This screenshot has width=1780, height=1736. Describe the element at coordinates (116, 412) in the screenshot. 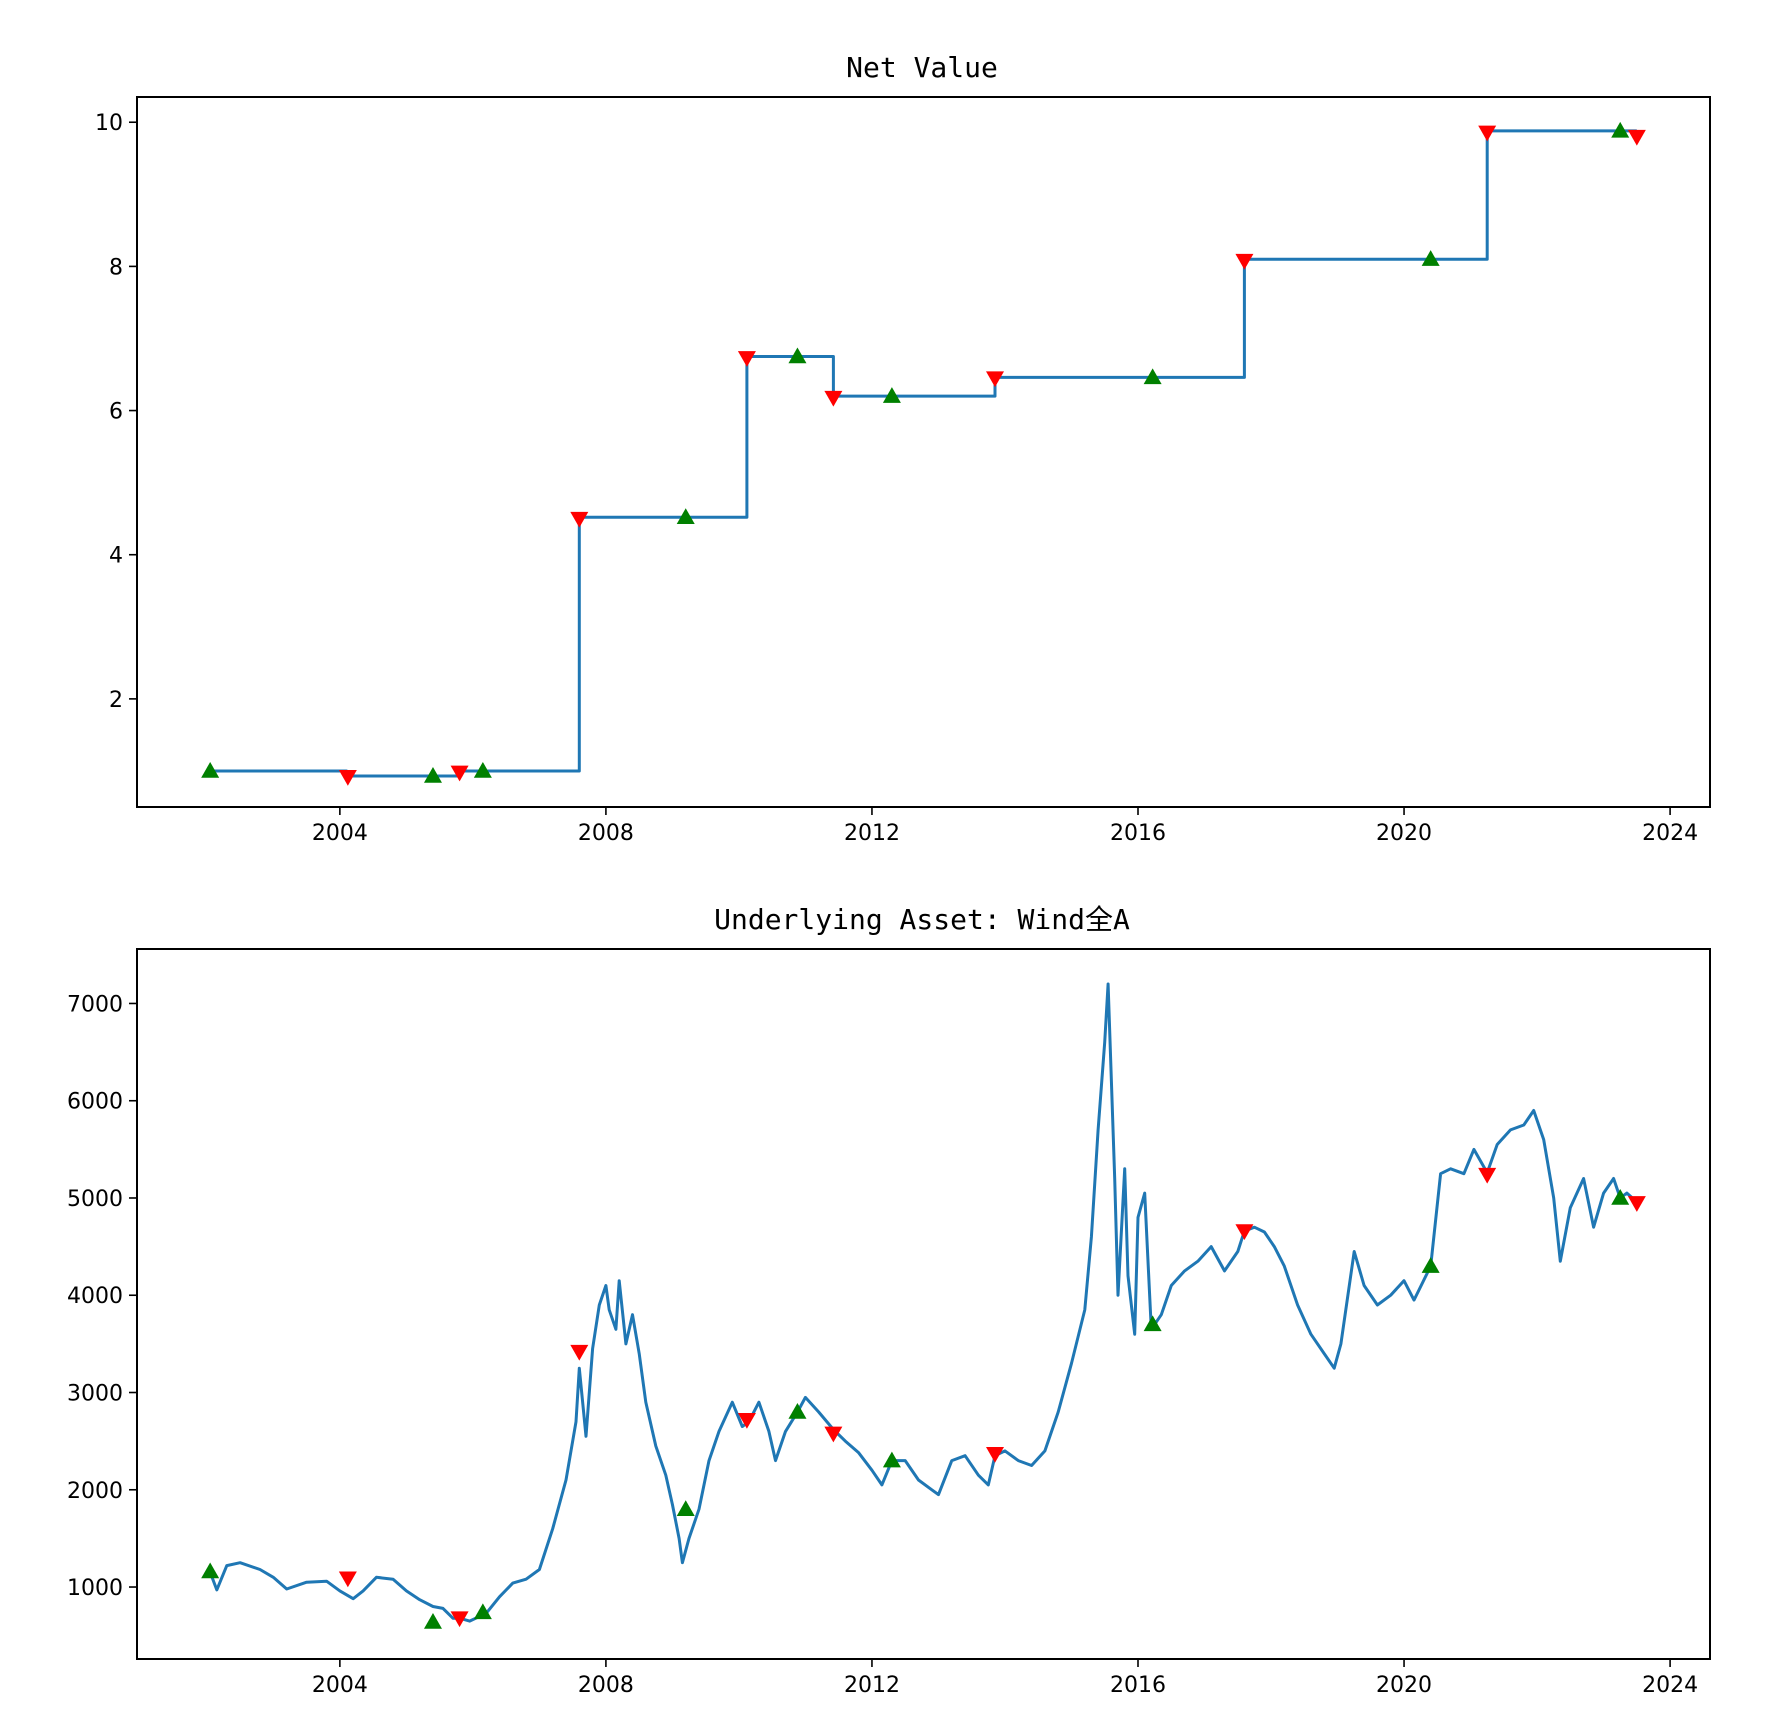

I see `net-value-y-tick-label: 6` at that location.